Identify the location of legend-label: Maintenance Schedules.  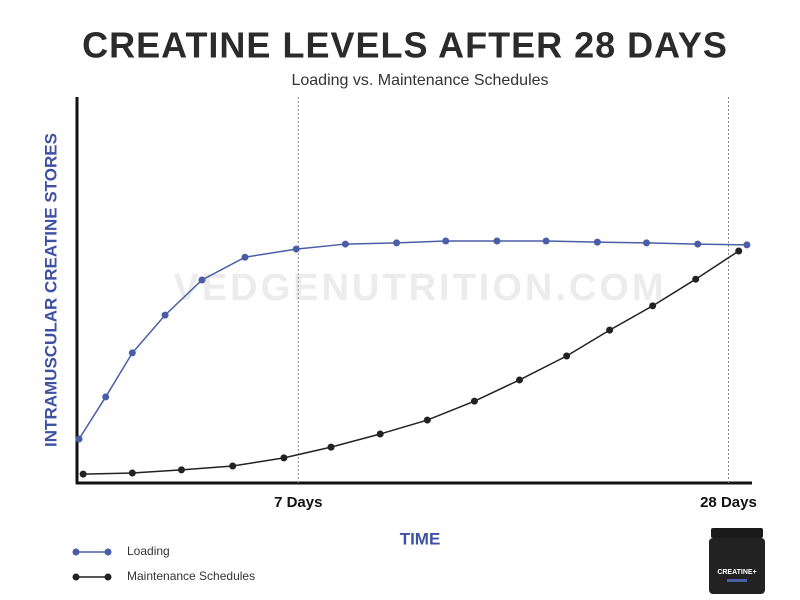
(191, 576).